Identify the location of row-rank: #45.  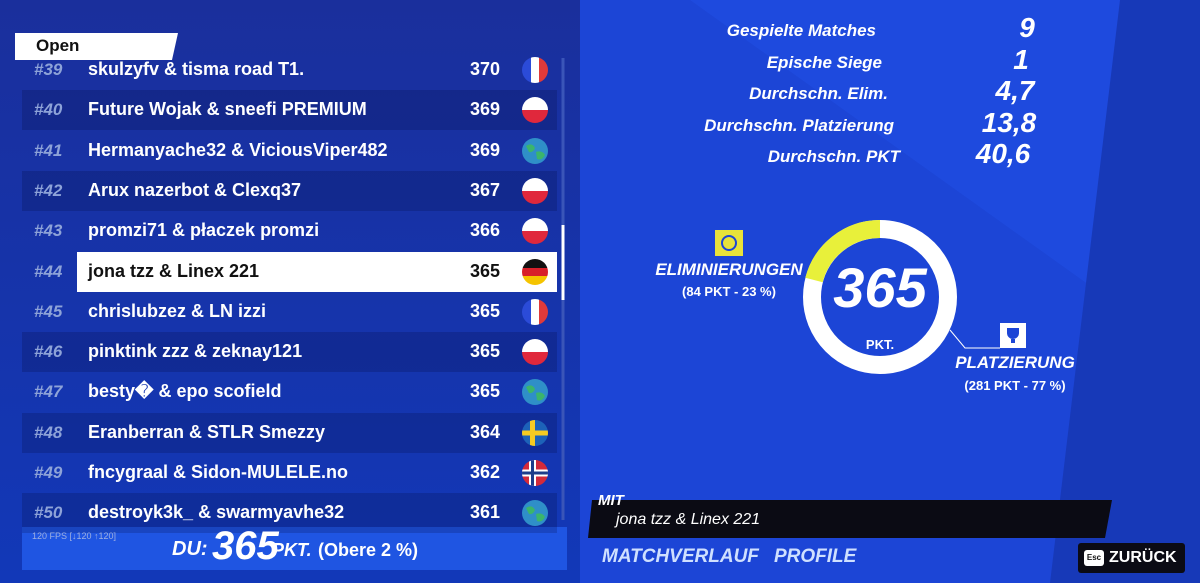
(48, 311).